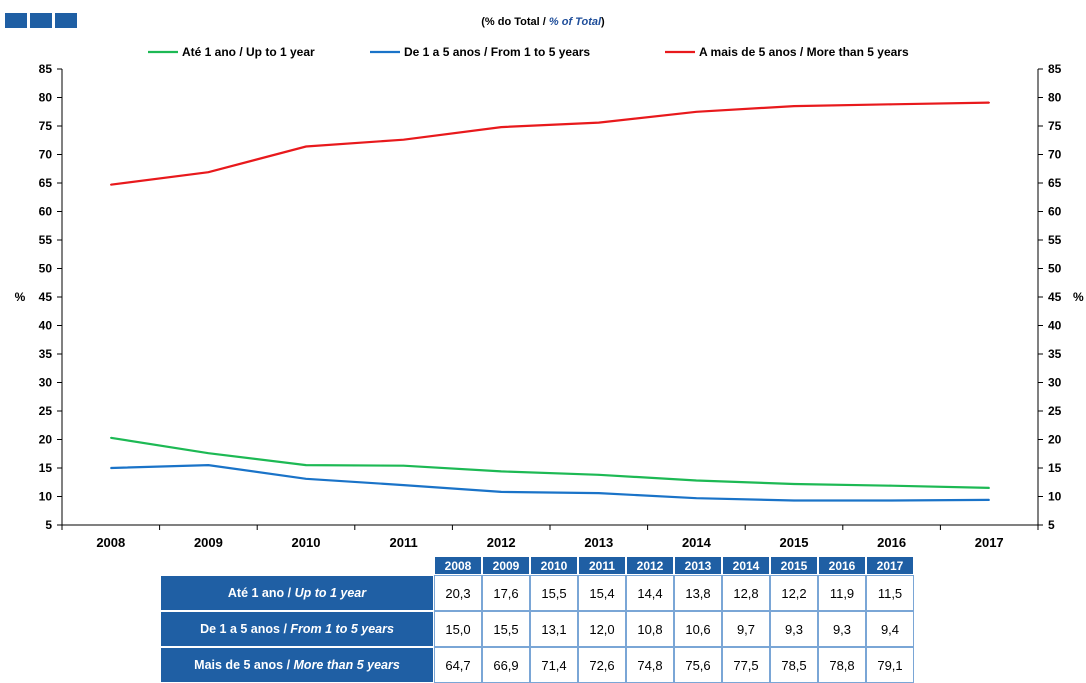  I want to click on chart-subtitle: (% do Total / % of Total), so click(543, 22).